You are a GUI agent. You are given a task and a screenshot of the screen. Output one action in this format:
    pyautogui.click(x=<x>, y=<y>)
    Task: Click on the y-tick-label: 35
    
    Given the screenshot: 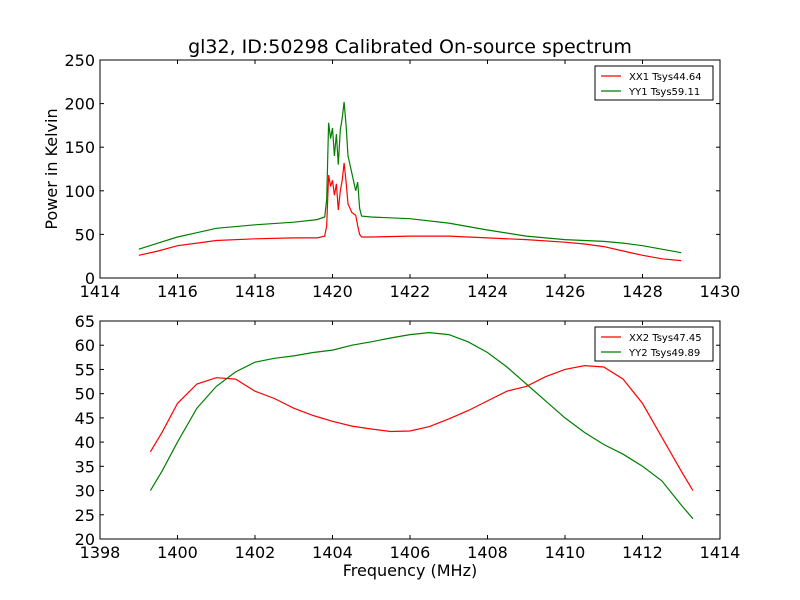 What is the action you would take?
    pyautogui.click(x=85, y=466)
    